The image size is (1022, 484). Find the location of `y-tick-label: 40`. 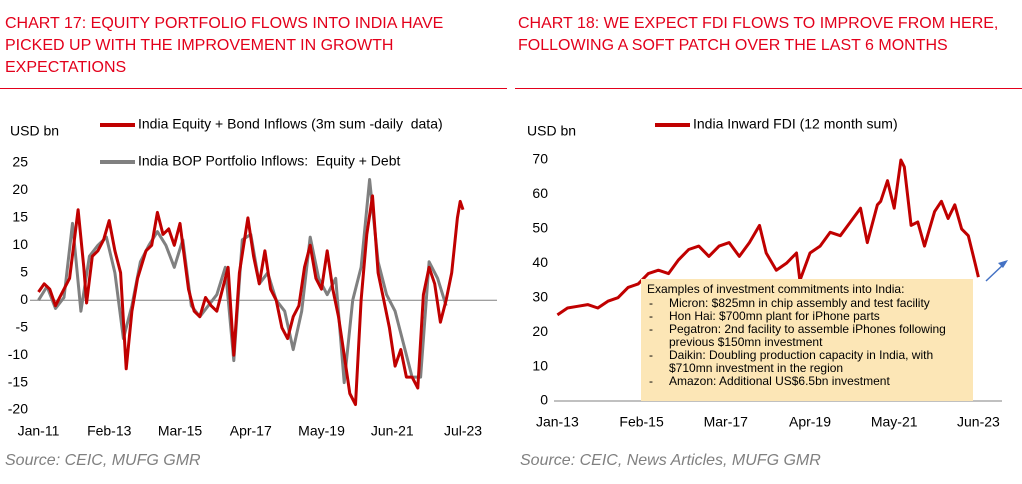

y-tick-label: 40 is located at coordinates (540, 262).